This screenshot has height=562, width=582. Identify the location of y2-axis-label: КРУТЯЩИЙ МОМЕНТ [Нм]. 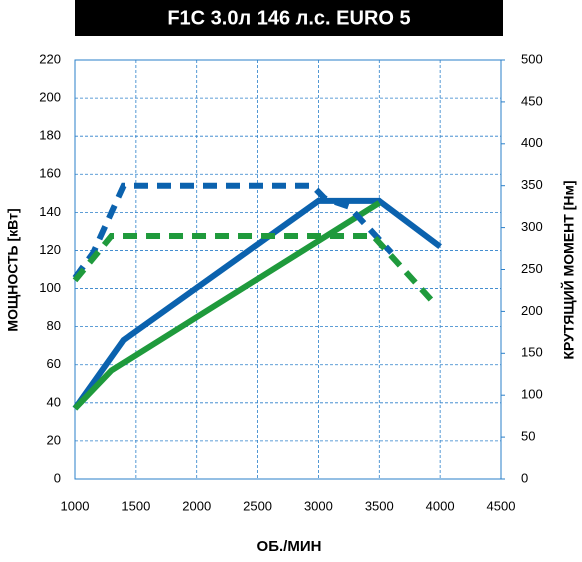
(568, 269).